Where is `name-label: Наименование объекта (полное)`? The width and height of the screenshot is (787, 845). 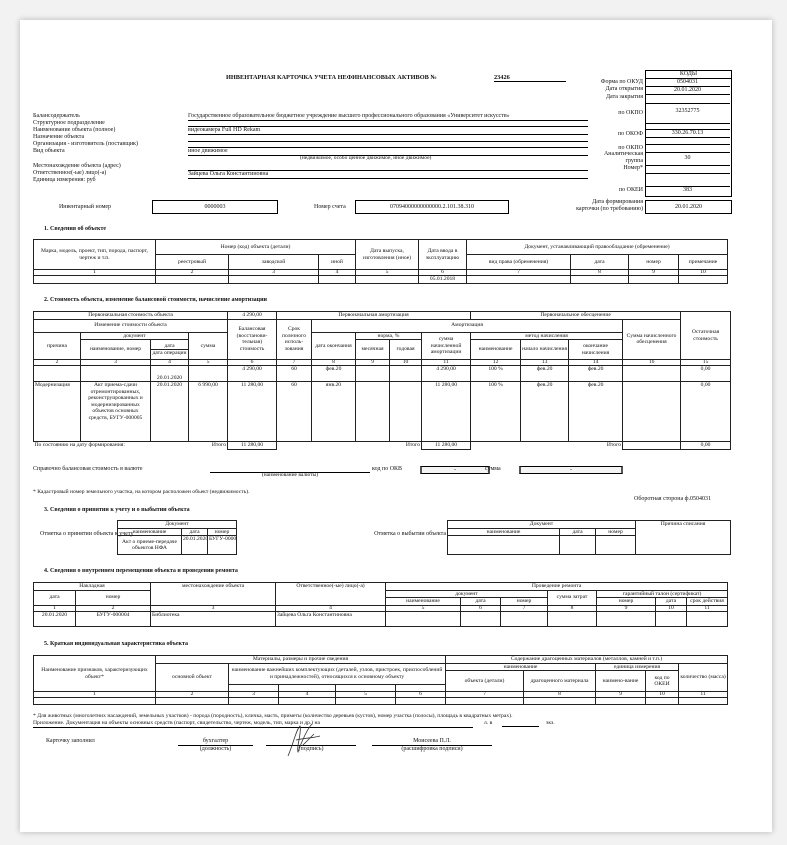 name-label: Наименование объекта (полное) is located at coordinates (74, 130).